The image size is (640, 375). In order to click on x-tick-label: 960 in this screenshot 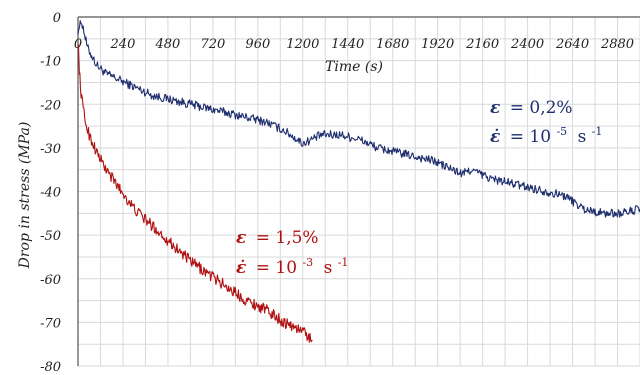, I will do `click(257, 44)`.